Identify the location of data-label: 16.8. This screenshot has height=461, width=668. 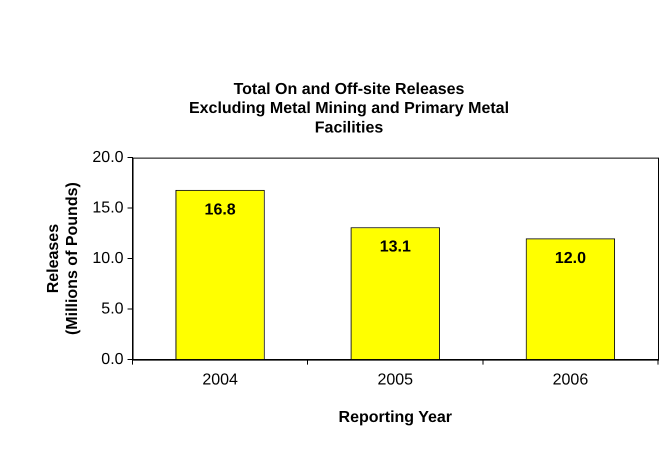
(220, 209).